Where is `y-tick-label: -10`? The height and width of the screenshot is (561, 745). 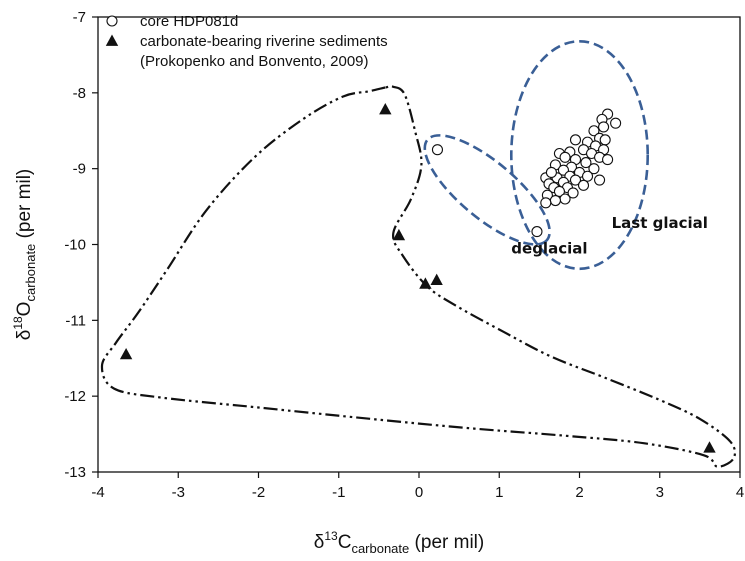 y-tick-label: -10 is located at coordinates (75, 245).